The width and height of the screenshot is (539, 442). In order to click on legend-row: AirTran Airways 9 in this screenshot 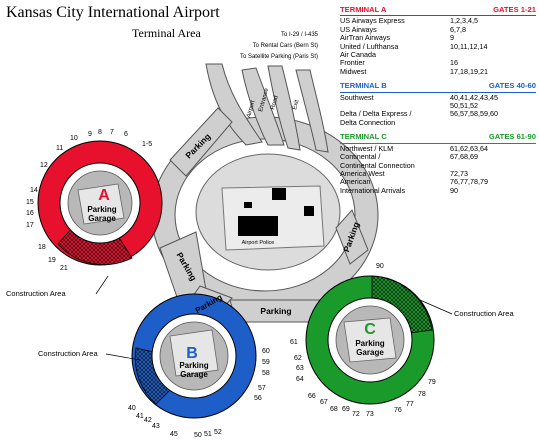, I will do `click(438, 38)`.